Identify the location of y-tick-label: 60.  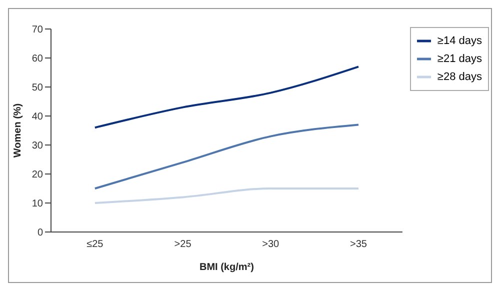
(38, 59).